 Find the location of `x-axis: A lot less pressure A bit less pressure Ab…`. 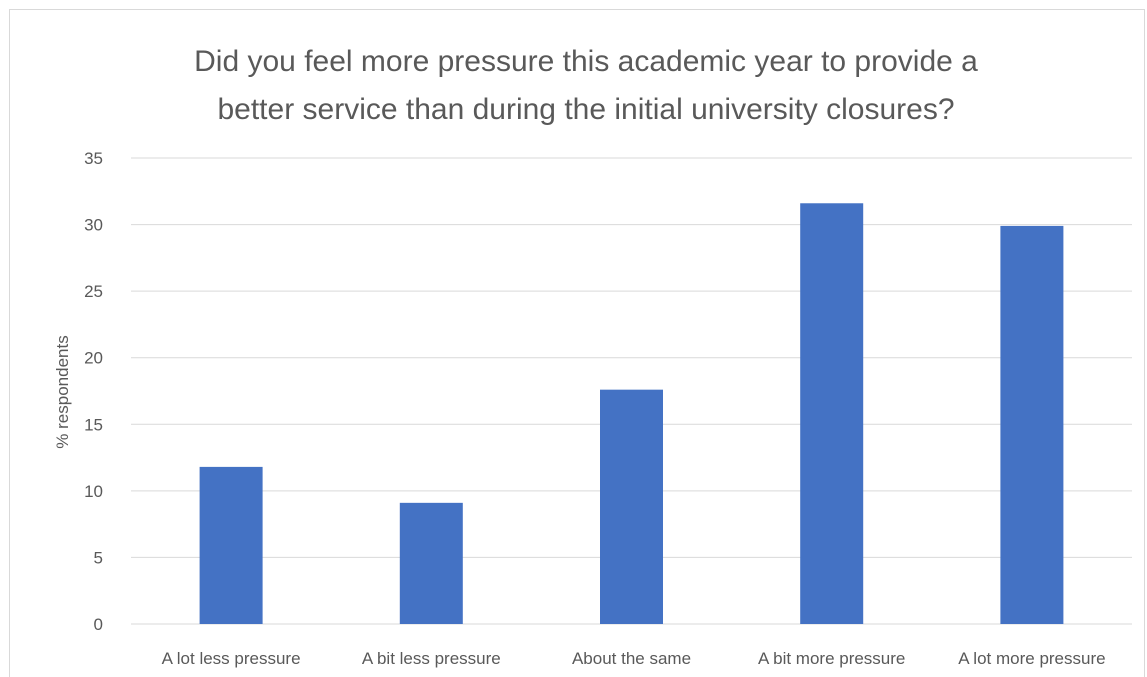

x-axis: A lot less pressure A bit less pressure Ab… is located at coordinates (634, 658).